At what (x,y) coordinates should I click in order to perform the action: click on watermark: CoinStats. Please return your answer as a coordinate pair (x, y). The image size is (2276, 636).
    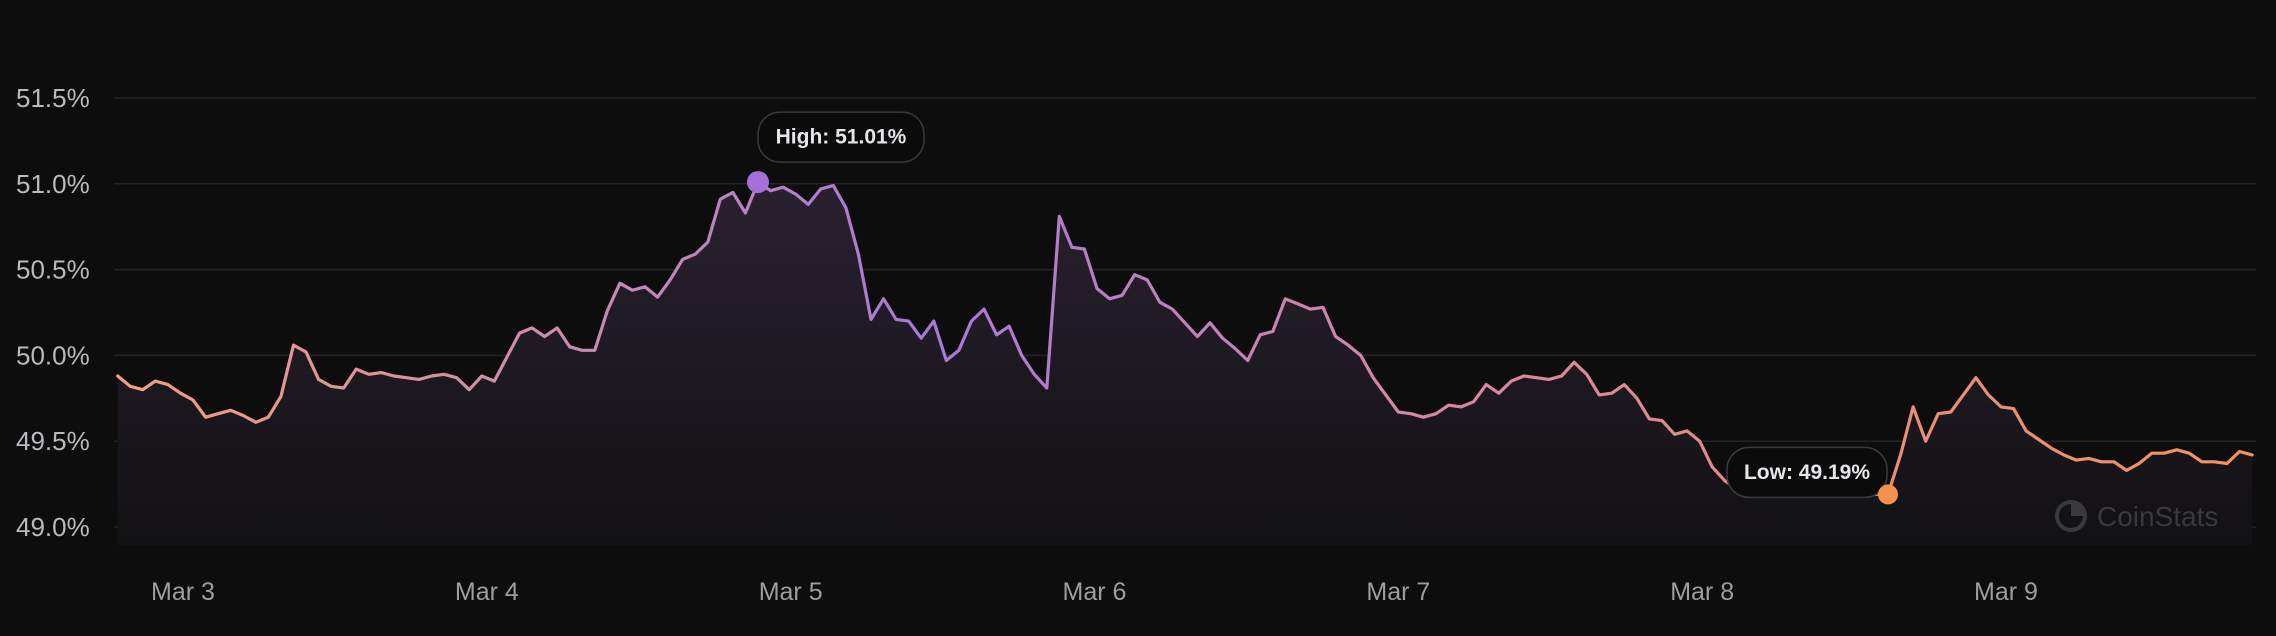
    Looking at the image, I should click on (2136, 516).